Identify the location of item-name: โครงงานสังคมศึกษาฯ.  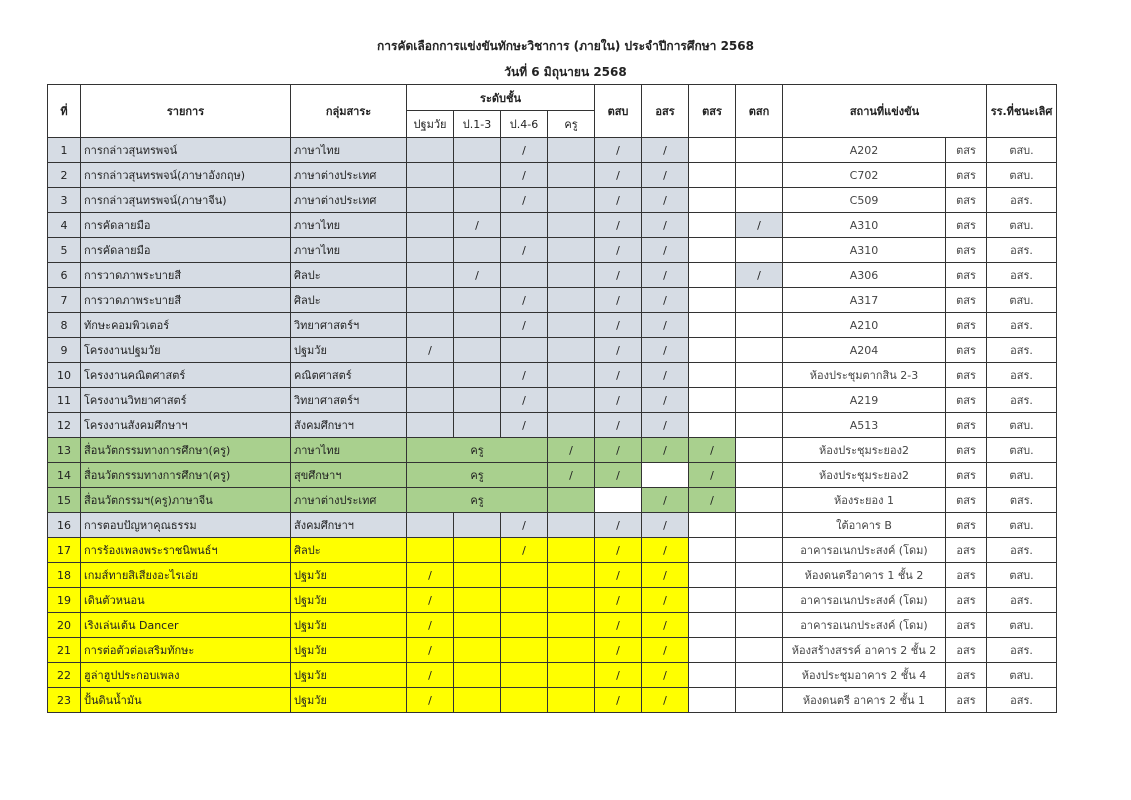
(185, 425).